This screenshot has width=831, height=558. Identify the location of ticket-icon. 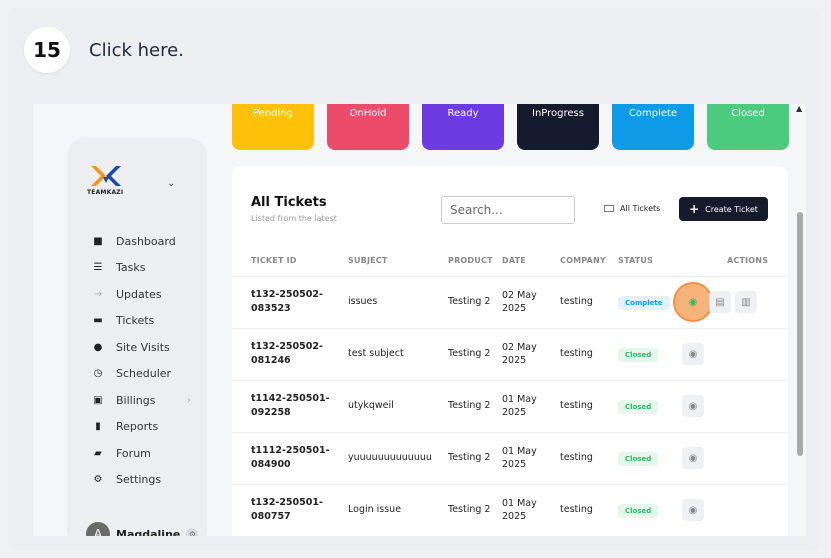
(609, 208).